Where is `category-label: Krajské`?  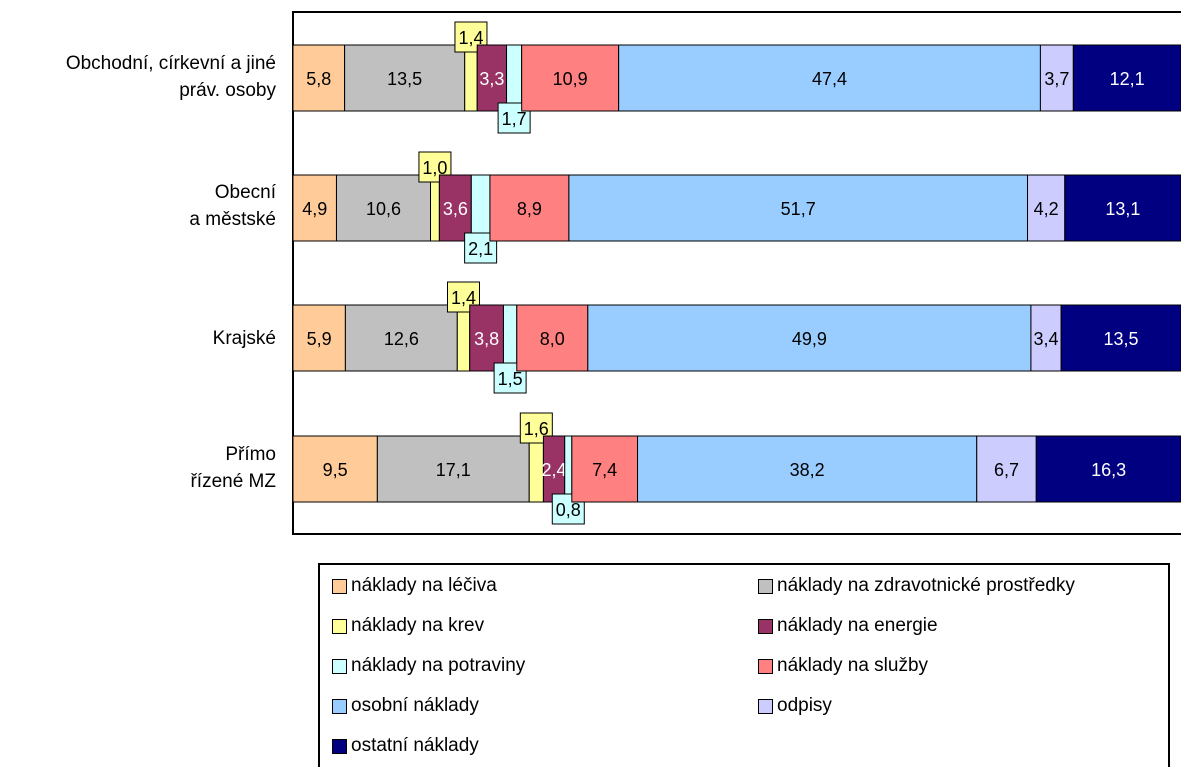 category-label: Krajské is located at coordinates (244, 338).